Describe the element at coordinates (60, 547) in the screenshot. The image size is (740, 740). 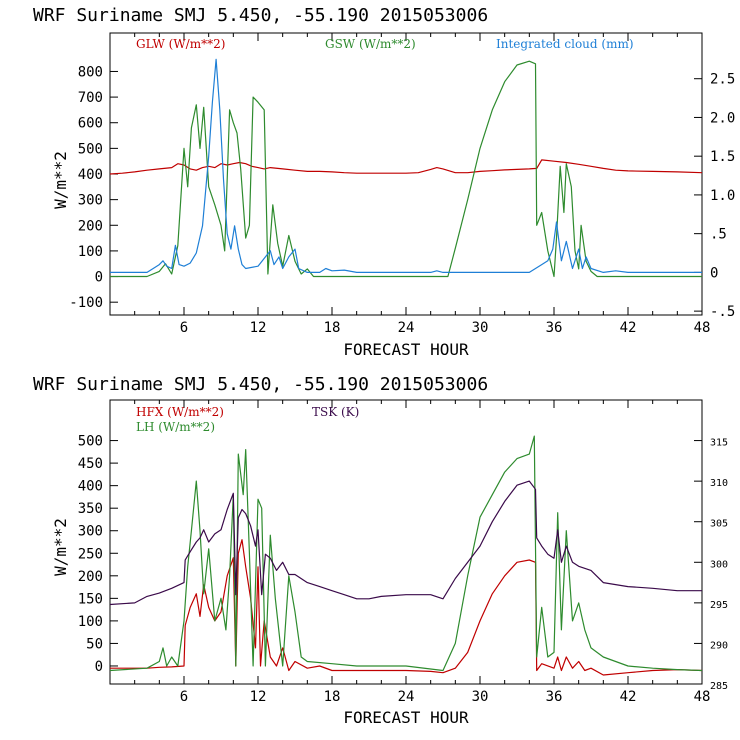
I see `chart2-ylabel: W/m**2` at that location.